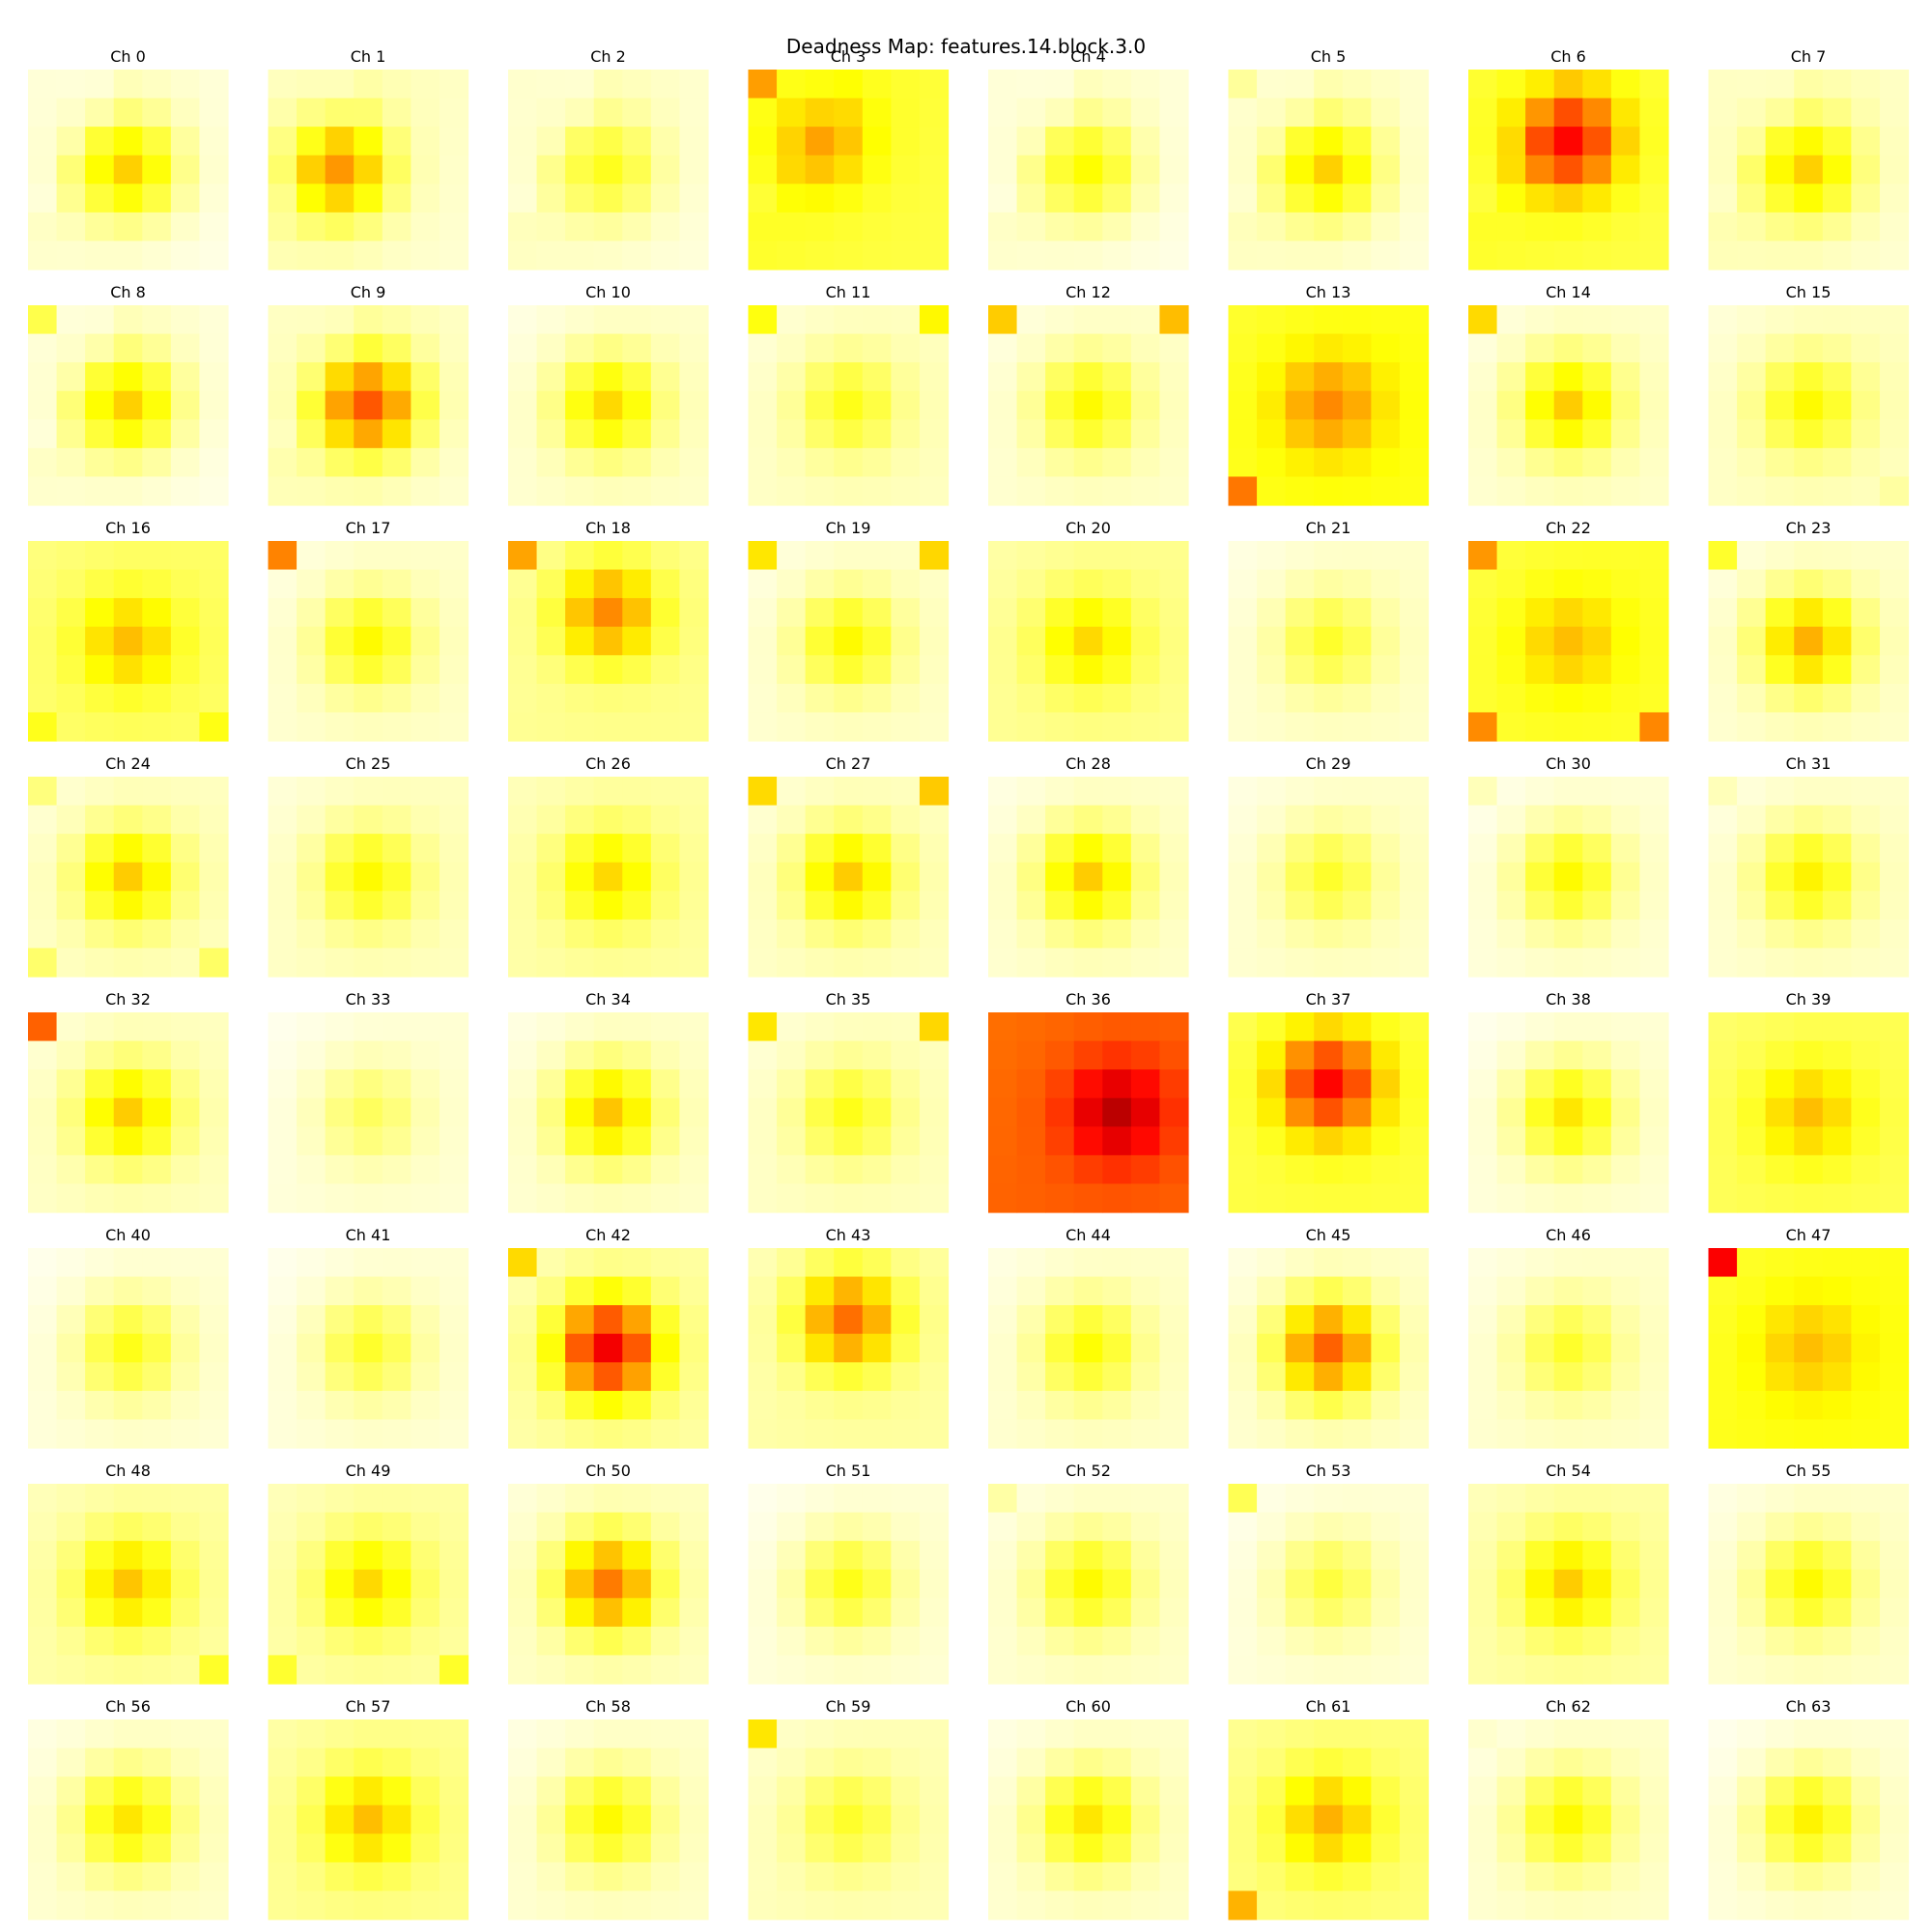  Describe the element at coordinates (1088, 1337) in the screenshot. I see `heatmap-panel: Ch 44` at that location.